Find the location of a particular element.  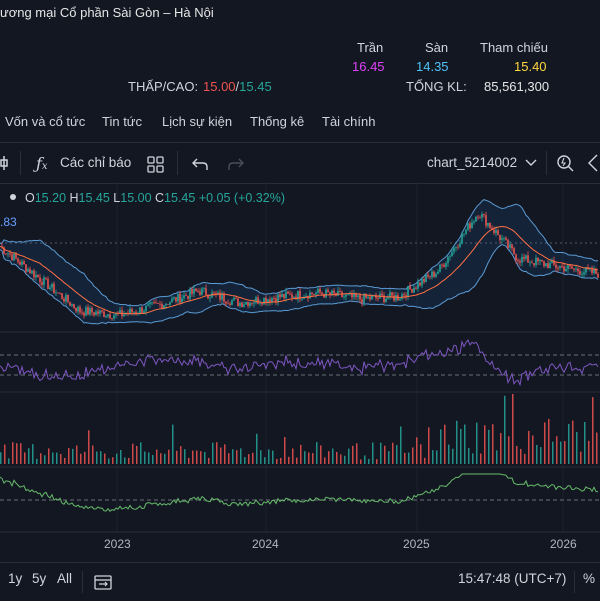

undo-icon is located at coordinates (200, 164).